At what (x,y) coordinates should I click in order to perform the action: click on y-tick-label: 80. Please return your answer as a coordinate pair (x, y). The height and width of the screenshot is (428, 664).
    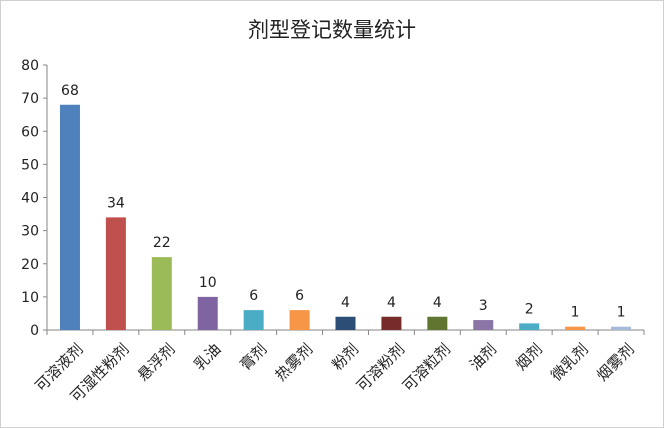
    Looking at the image, I should click on (30, 66).